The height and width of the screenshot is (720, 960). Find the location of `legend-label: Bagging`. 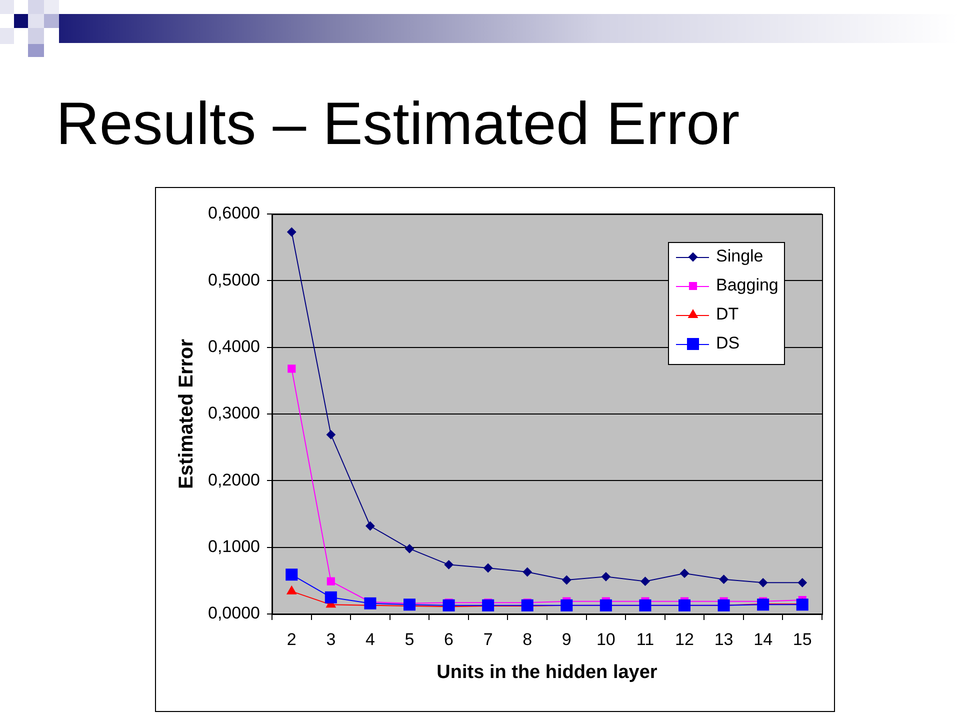

legend-label: Bagging is located at coordinates (747, 285).